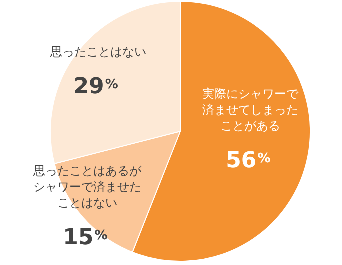 Image resolution: width=342 pixels, height=265 pixels. Describe the element at coordinates (96, 87) in the screenshot. I see `data-label: 29%` at that location.